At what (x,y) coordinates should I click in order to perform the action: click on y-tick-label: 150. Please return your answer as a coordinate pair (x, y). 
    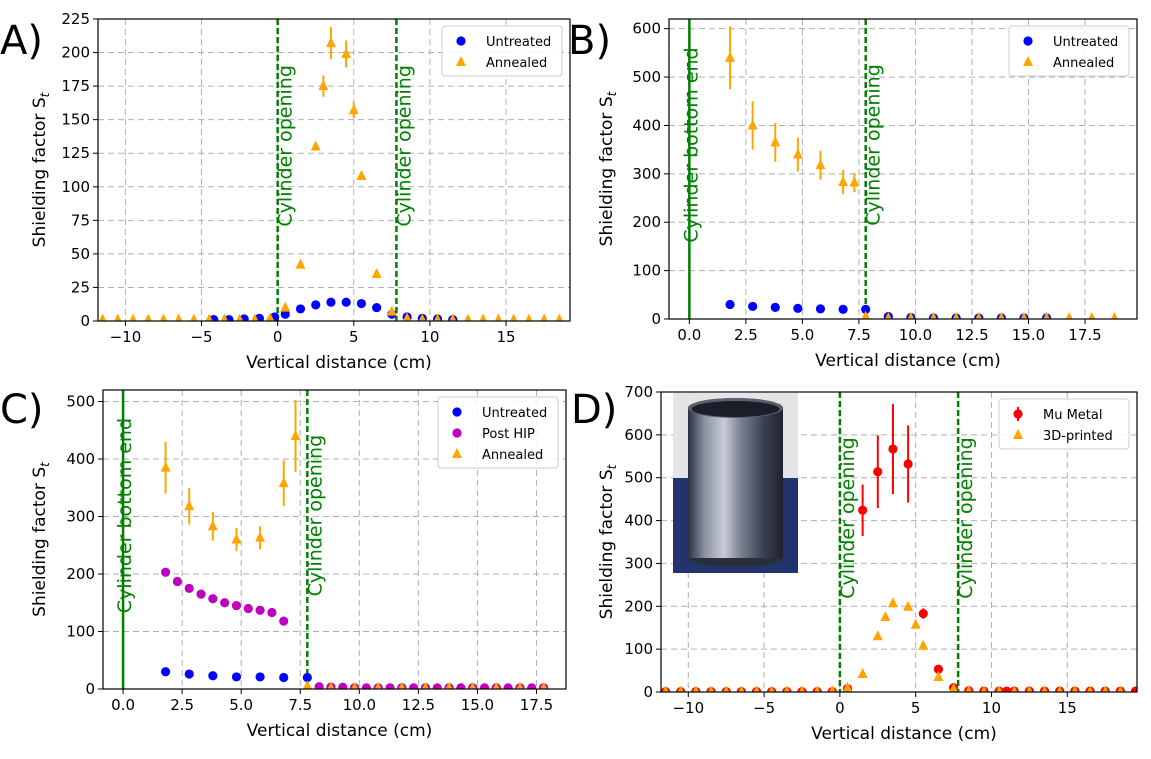
    Looking at the image, I should click on (75, 120).